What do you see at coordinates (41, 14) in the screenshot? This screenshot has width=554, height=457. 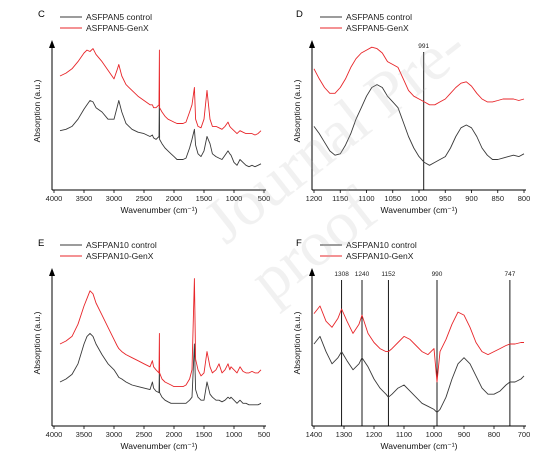 I see `panel-letter: C` at bounding box center [41, 14].